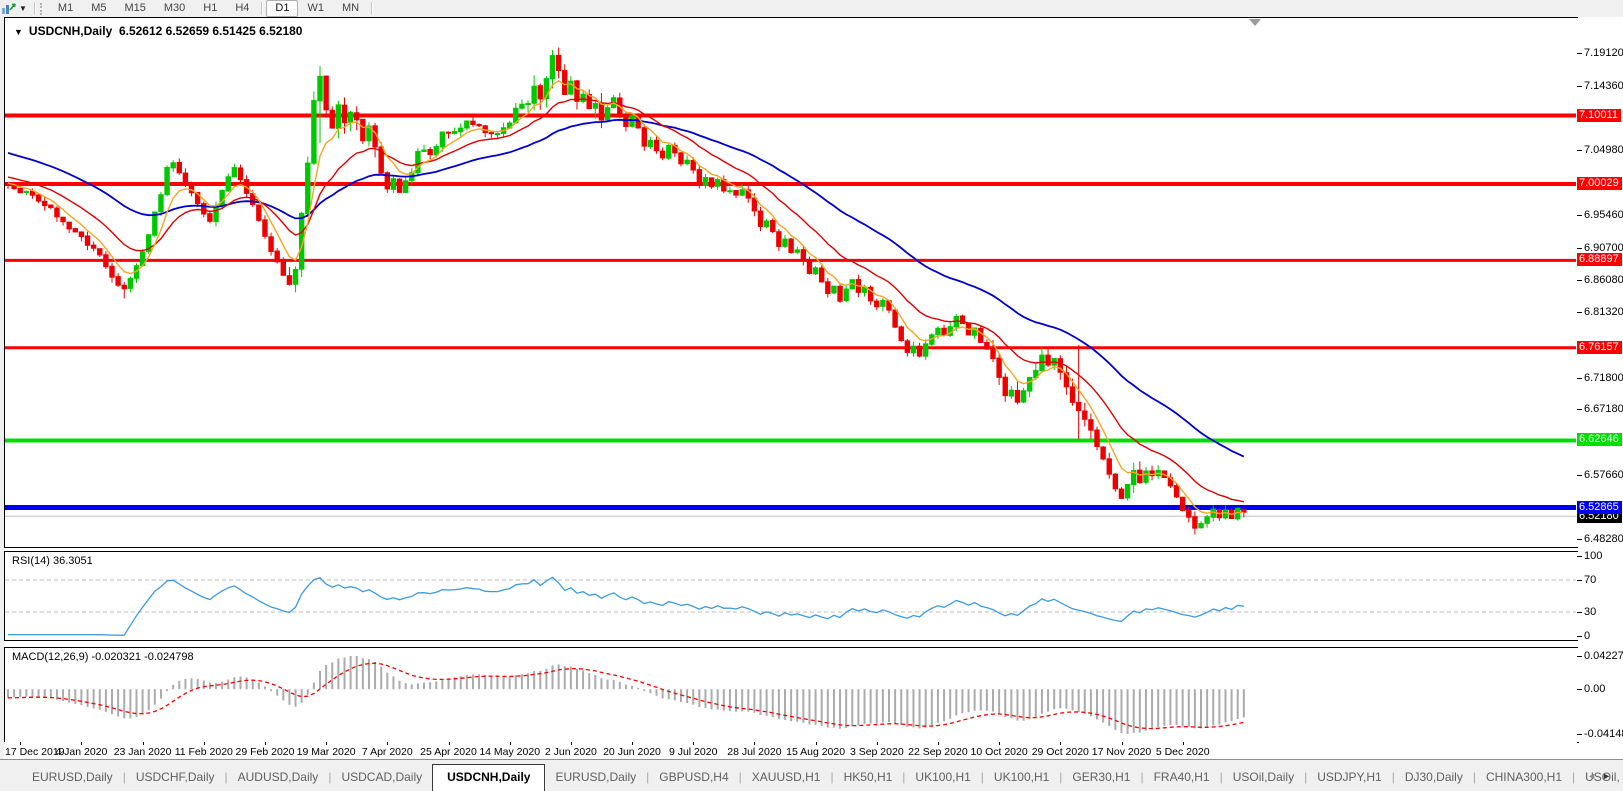  What do you see at coordinates (265, 752) in the screenshot?
I see `time-axis-label: 29 Feb 2020` at bounding box center [265, 752].